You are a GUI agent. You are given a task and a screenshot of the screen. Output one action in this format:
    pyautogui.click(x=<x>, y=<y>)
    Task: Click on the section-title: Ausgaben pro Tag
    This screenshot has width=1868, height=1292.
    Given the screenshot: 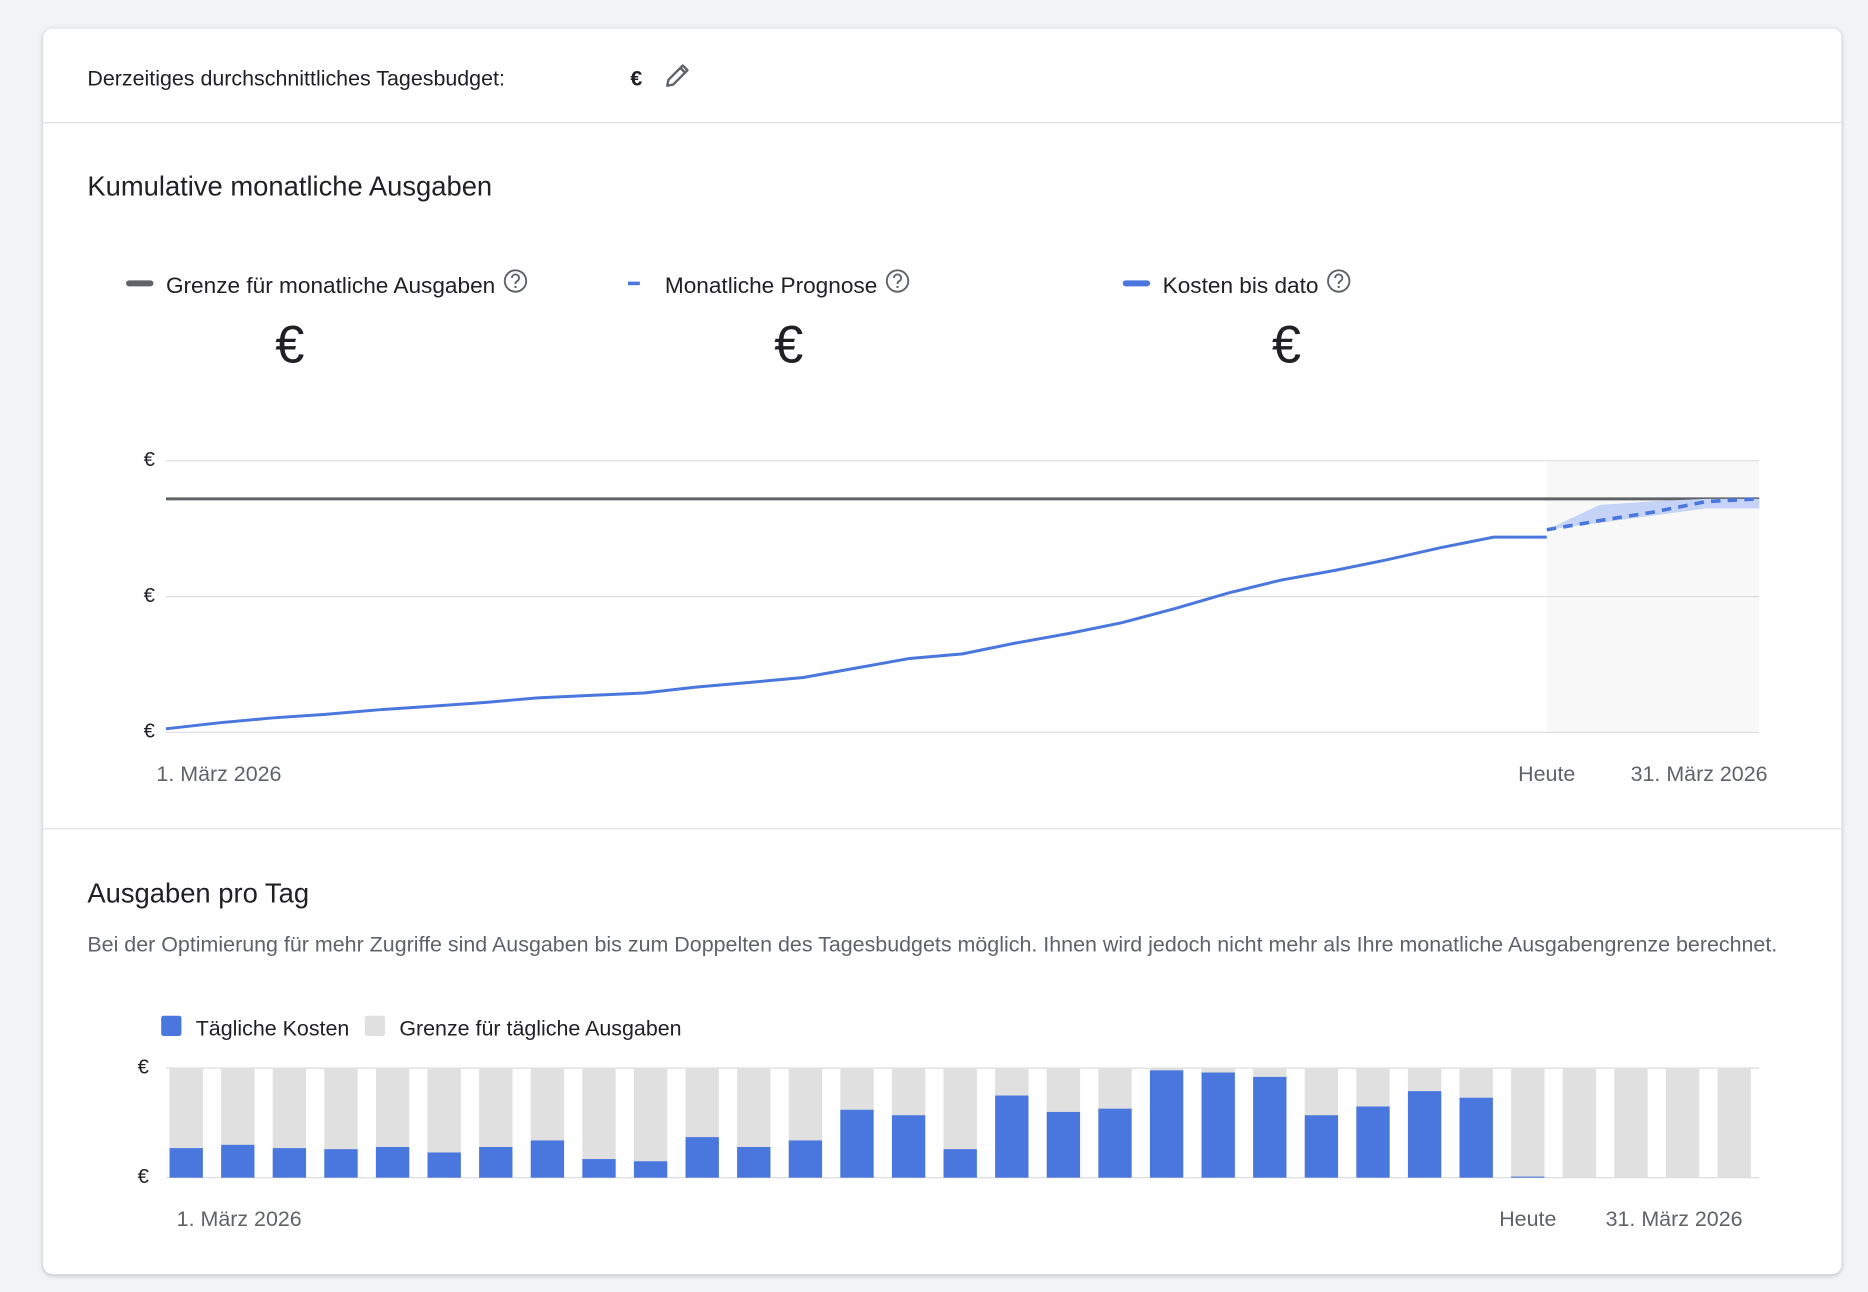 What is the action you would take?
    pyautogui.click(x=198, y=893)
    